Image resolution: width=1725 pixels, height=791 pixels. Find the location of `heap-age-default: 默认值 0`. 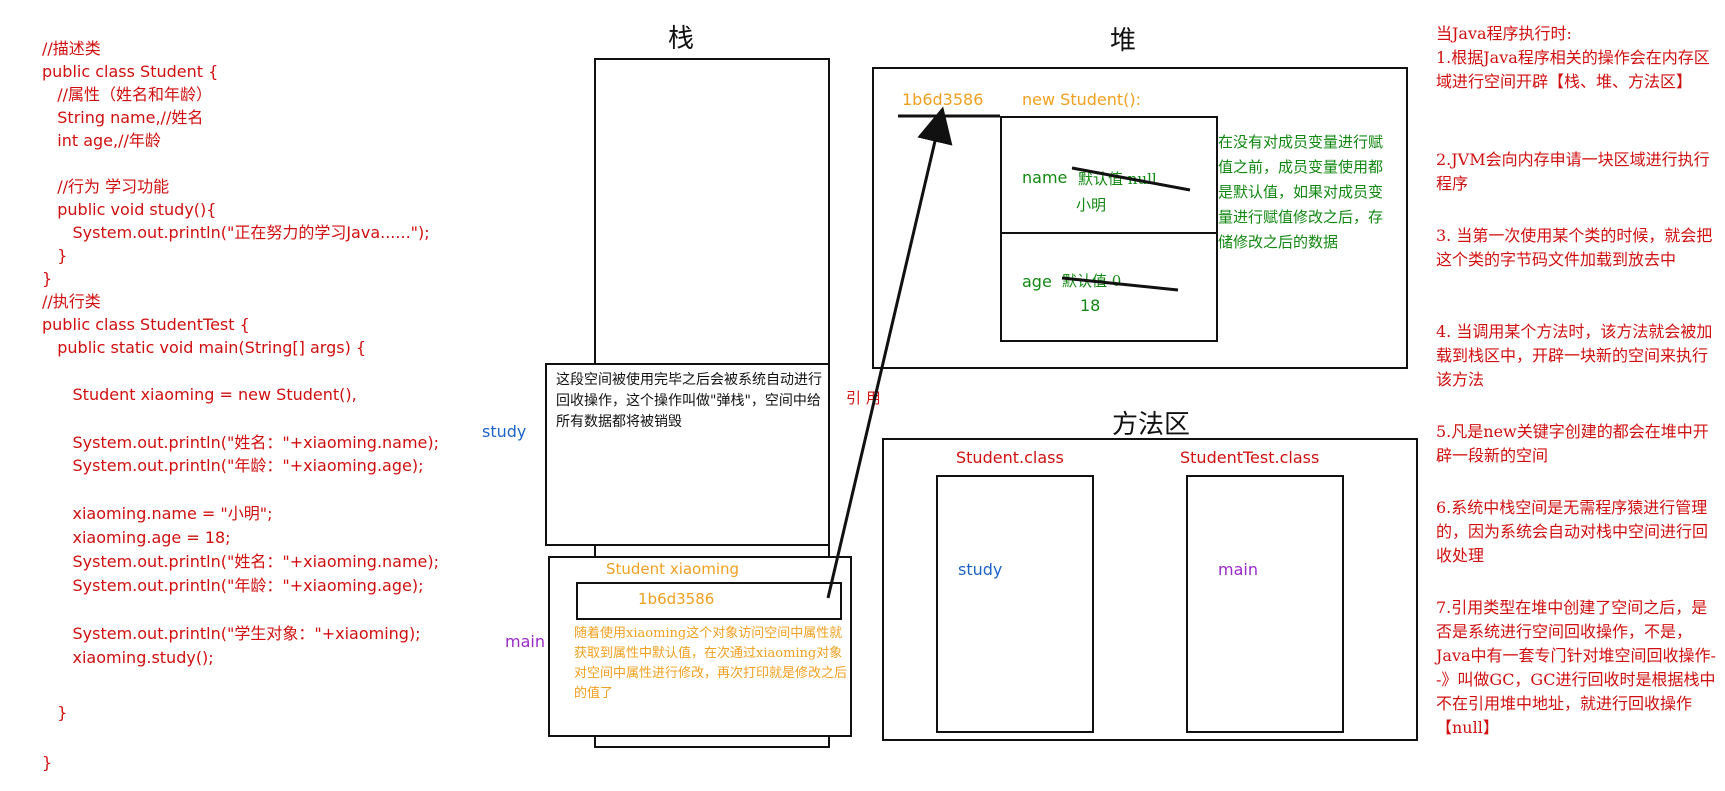

heap-age-default: 默认值 0 is located at coordinates (1092, 281).